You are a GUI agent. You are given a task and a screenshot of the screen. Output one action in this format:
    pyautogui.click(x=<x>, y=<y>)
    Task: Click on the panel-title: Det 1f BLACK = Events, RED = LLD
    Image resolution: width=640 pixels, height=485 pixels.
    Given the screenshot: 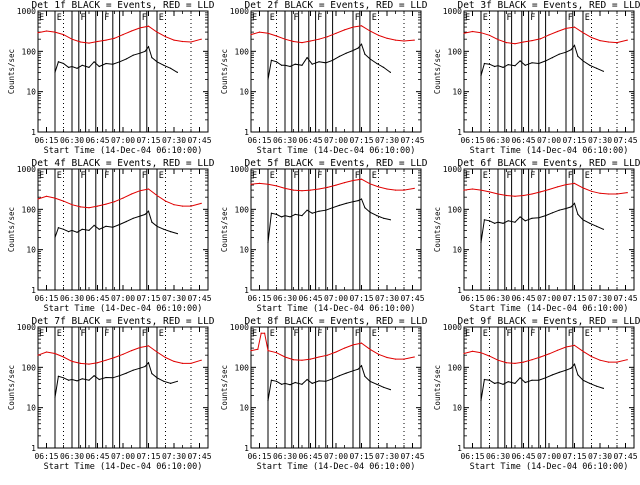 What is the action you would take?
    pyautogui.click(x=122, y=5)
    